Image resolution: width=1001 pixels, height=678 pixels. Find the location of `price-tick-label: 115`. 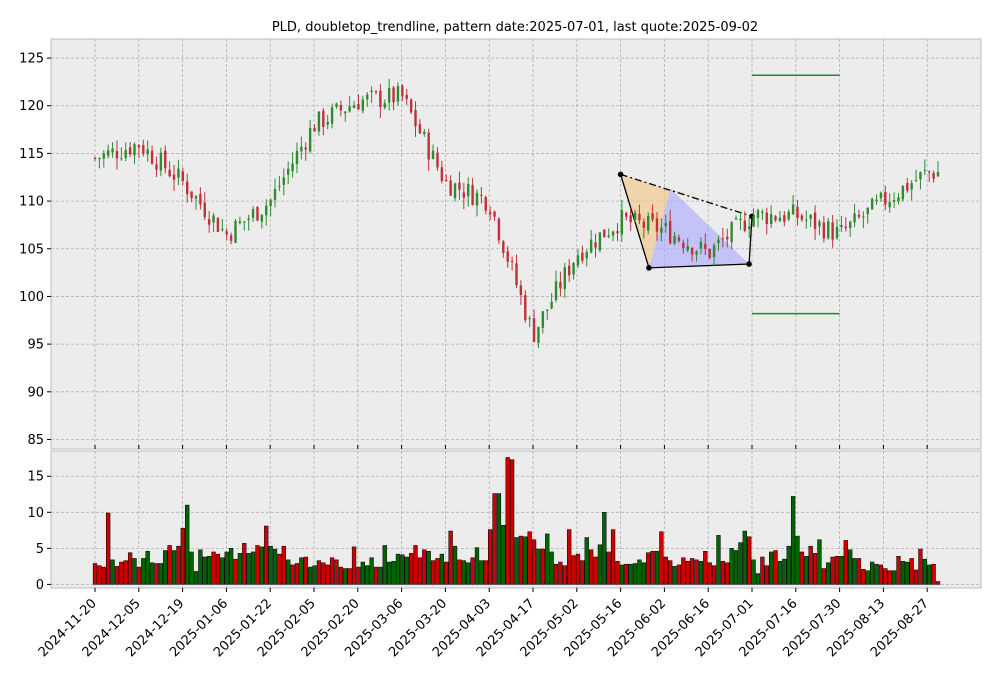

price-tick-label: 115 is located at coordinates (31, 154).